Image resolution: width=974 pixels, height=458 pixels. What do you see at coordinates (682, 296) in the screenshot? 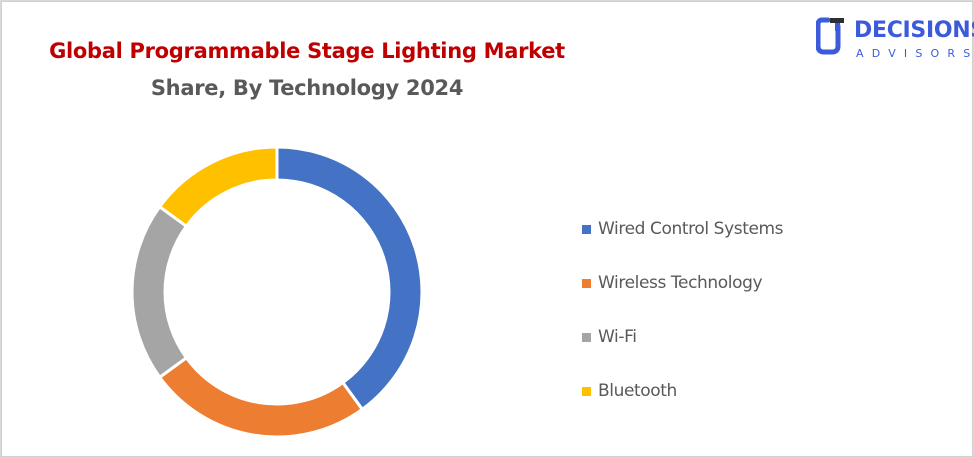
I see `legend-item: Wireless Technology` at bounding box center [682, 296].